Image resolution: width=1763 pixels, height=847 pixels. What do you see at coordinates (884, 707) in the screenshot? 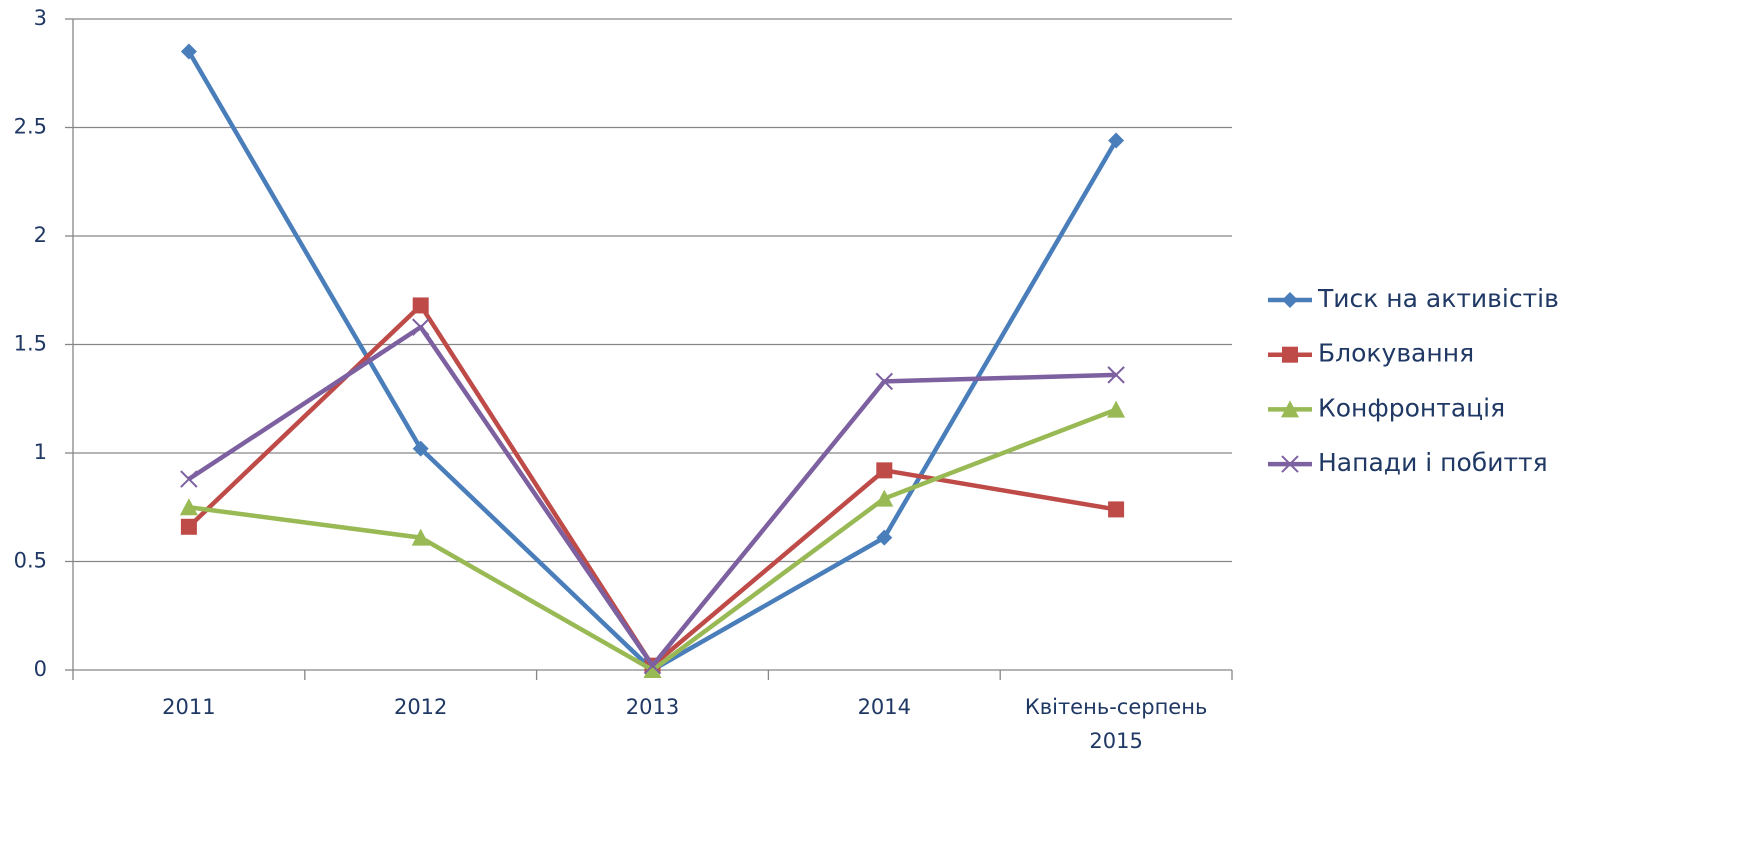
I see `x-tick-label: 2014` at bounding box center [884, 707].